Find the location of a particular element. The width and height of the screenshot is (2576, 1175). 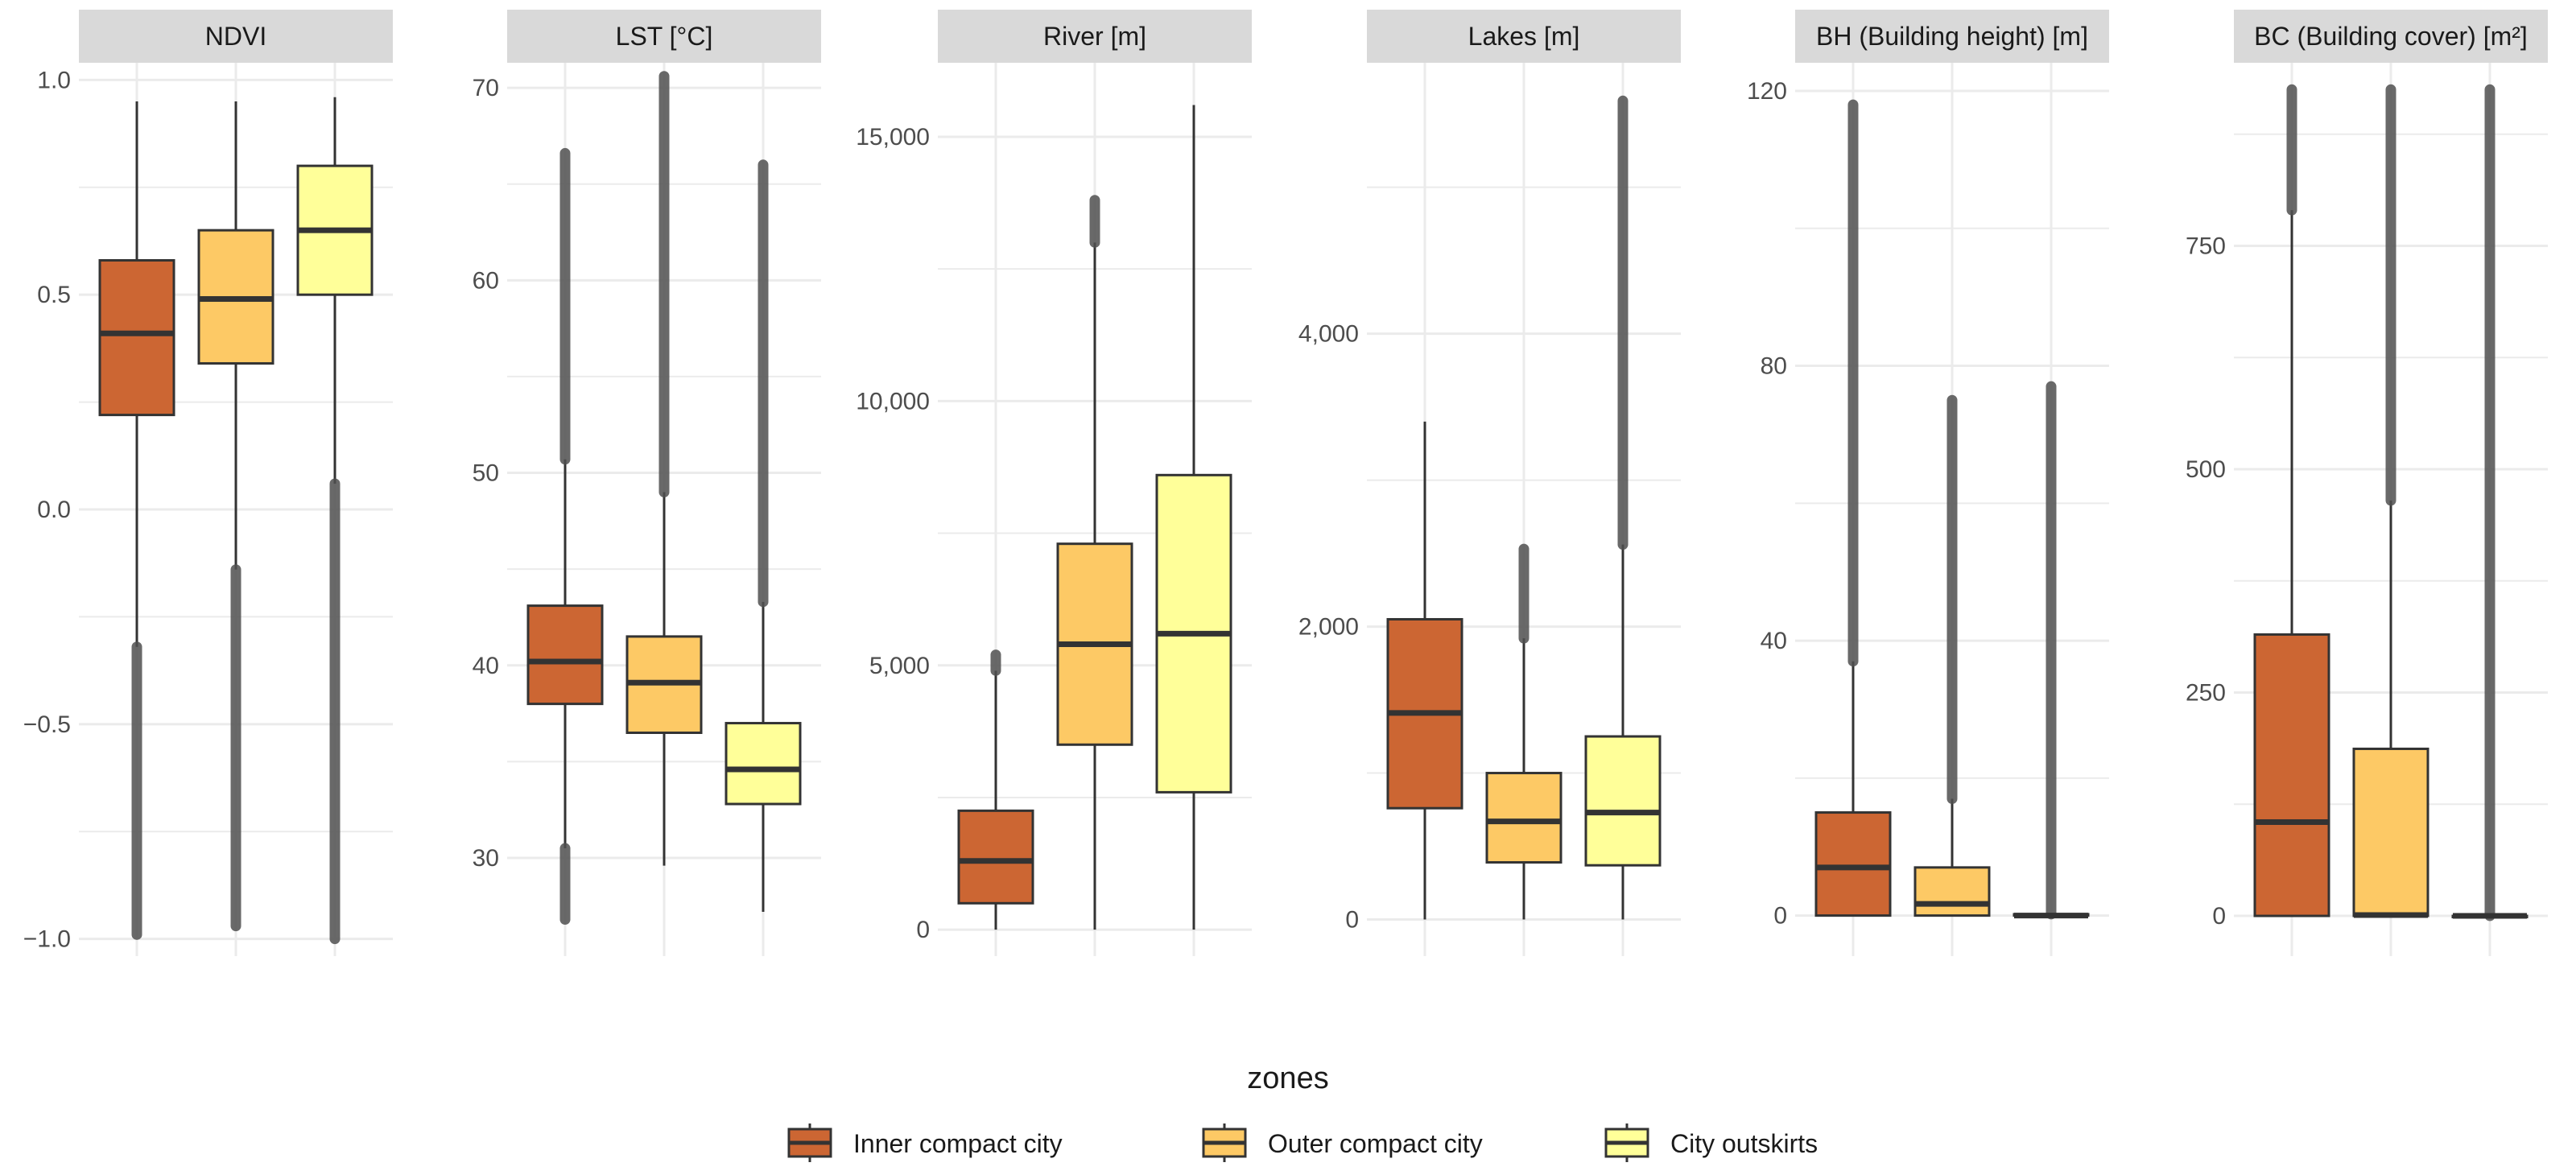

y-tick-label: 4,000 is located at coordinates (1328, 334).